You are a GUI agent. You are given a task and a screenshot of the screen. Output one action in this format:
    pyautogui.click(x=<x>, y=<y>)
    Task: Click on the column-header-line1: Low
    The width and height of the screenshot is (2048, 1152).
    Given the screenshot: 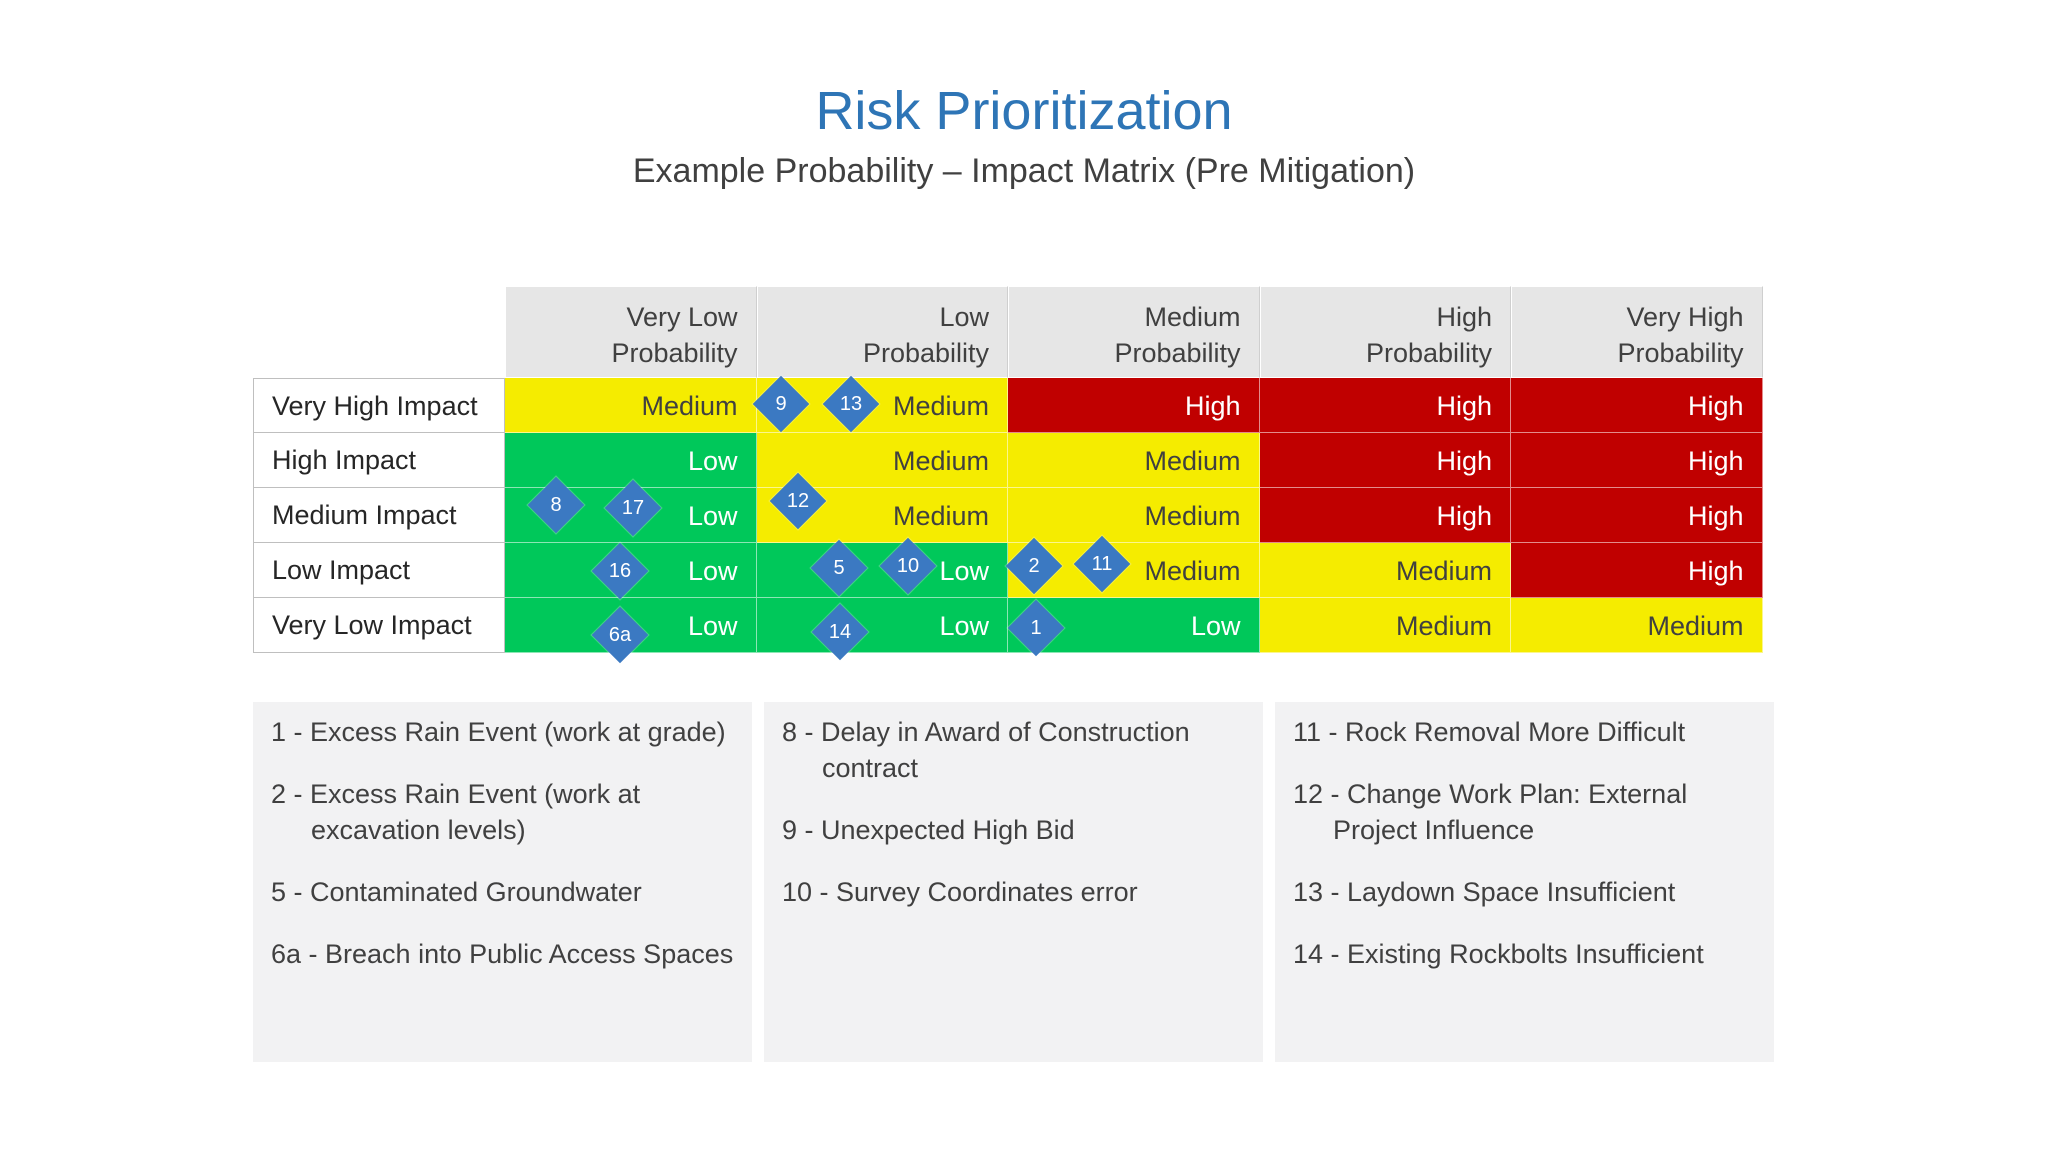 What is the action you would take?
    pyautogui.click(x=964, y=317)
    